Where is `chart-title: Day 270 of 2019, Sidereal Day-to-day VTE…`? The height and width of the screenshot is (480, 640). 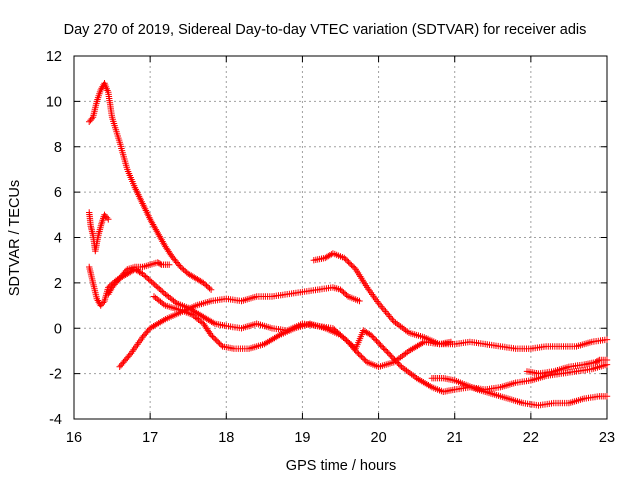
chart-title: Day 270 of 2019, Sidereal Day-to-day VTE… is located at coordinates (325, 30).